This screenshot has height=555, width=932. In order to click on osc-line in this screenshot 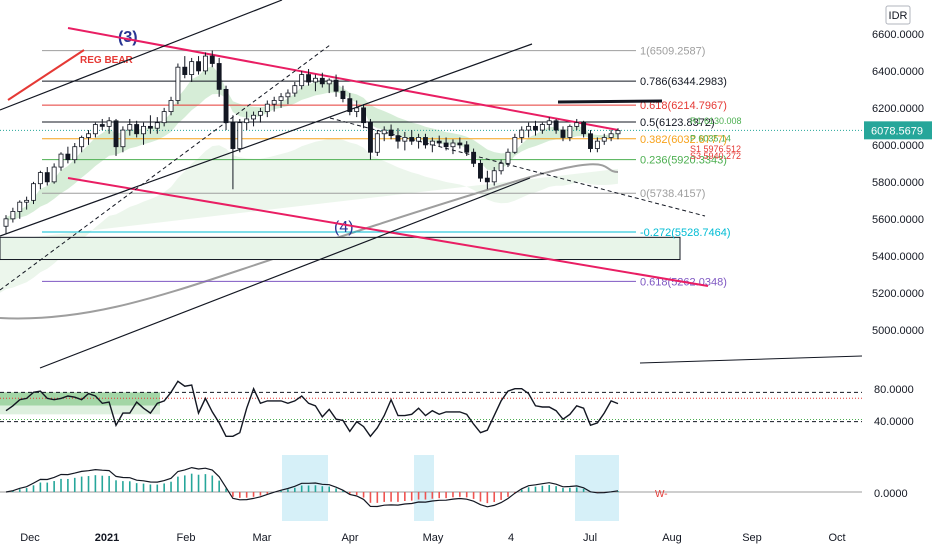, I will do `click(312, 409)`.